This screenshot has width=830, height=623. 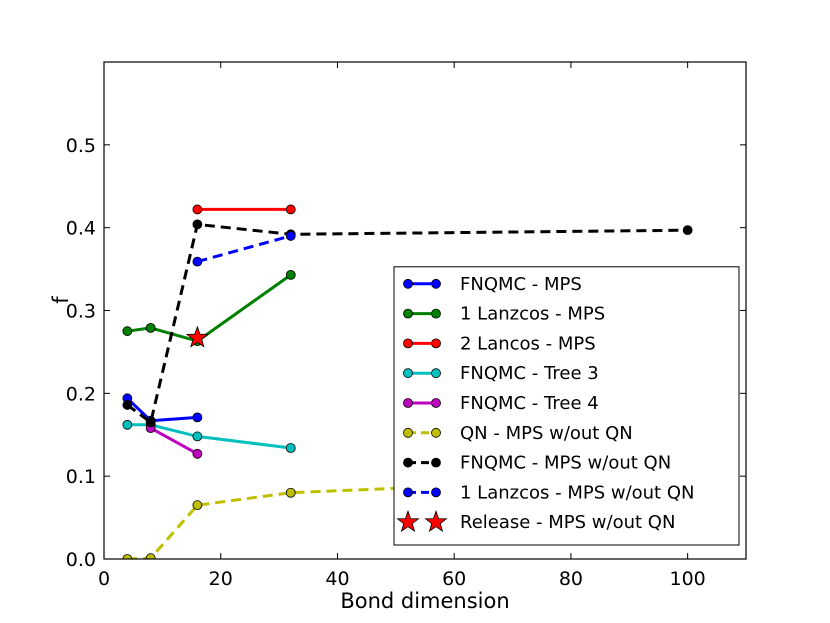 I want to click on legend-label: FNQMC - MPS, so click(x=521, y=284).